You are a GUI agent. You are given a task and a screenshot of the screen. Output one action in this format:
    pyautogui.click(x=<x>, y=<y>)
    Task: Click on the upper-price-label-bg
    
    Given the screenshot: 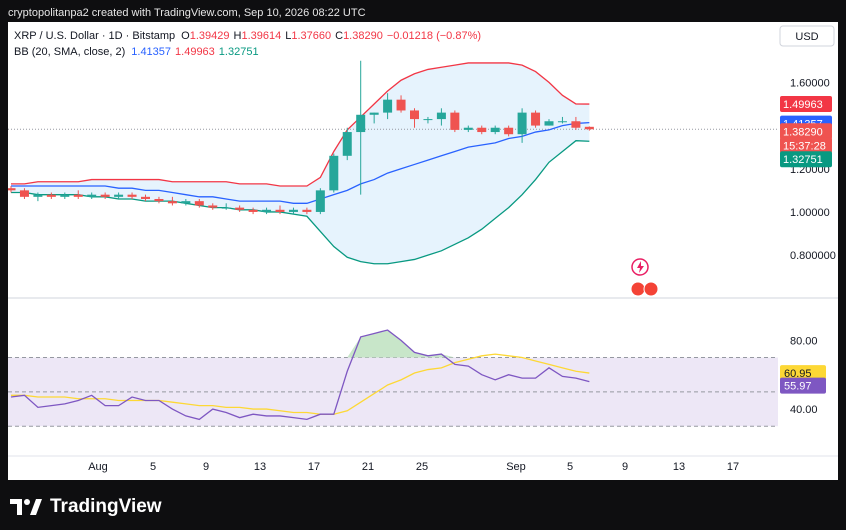 What is the action you would take?
    pyautogui.click(x=806, y=104)
    